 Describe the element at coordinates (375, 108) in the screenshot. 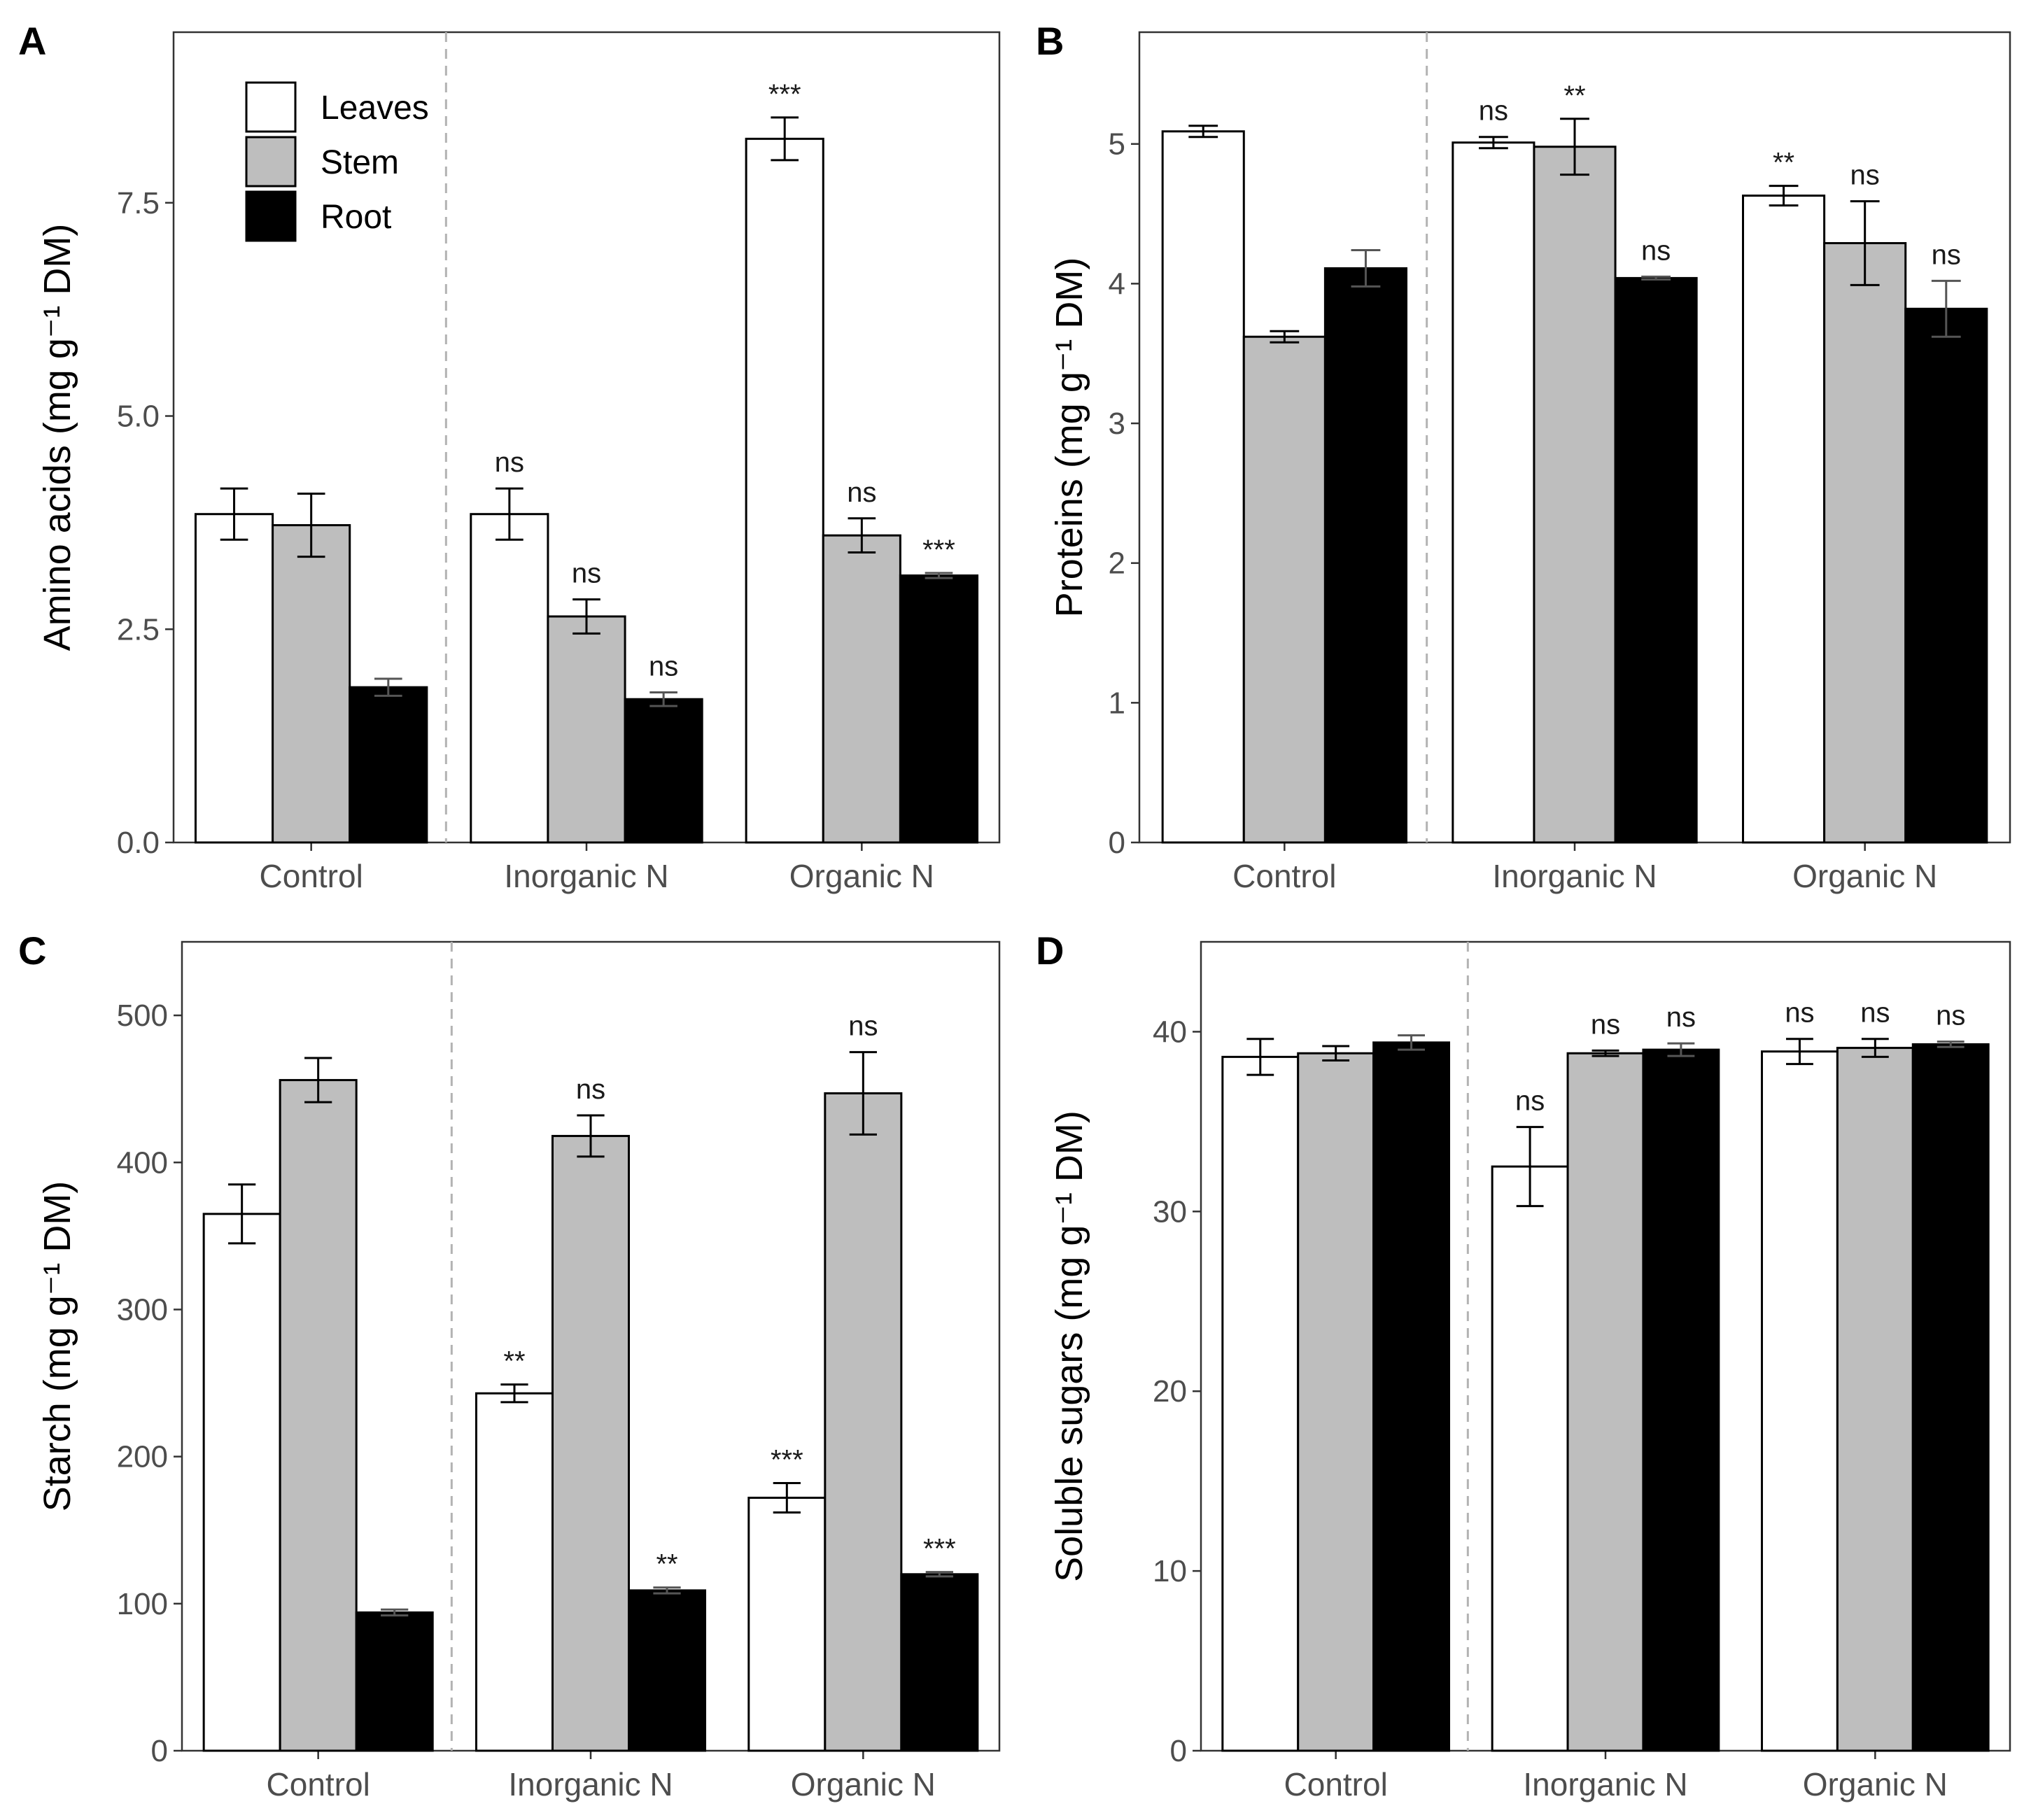

I see `legend-label: Leaves` at that location.